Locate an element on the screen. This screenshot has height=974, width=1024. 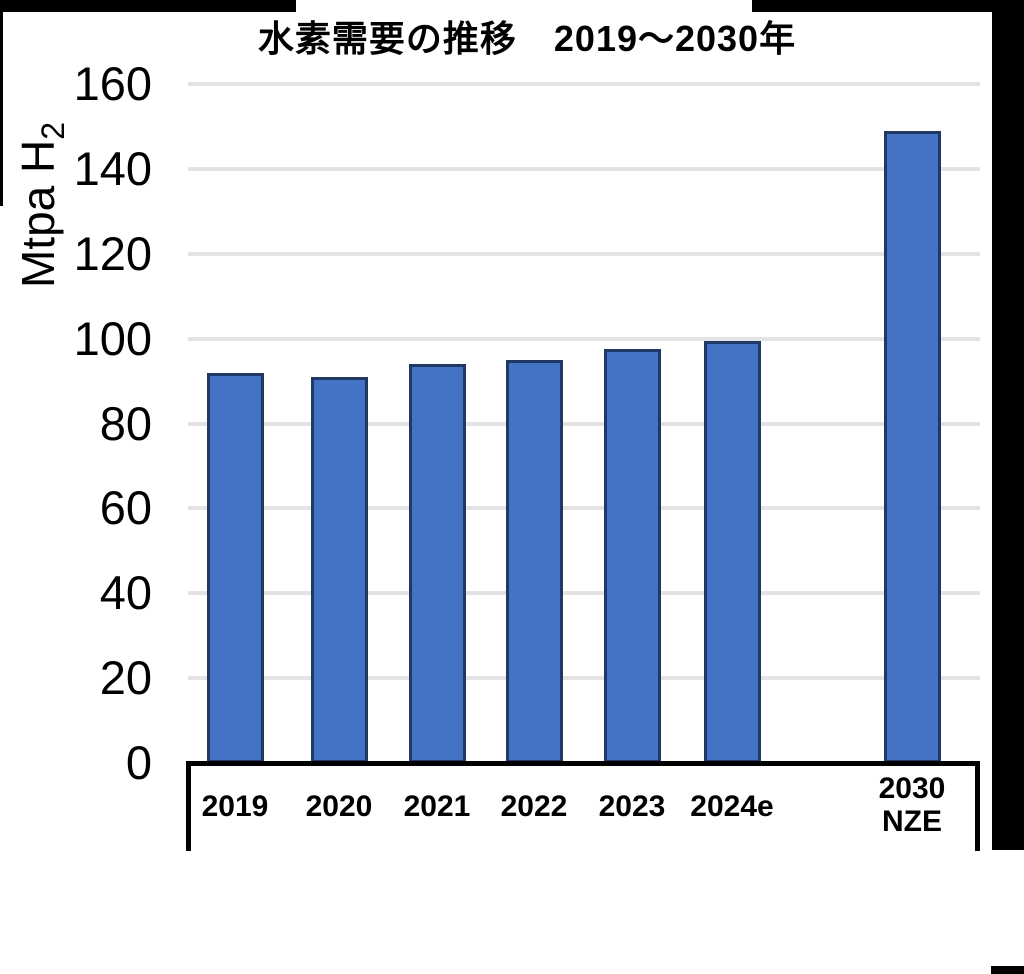
y-tick-label-20: 20 is located at coordinates (125, 677).